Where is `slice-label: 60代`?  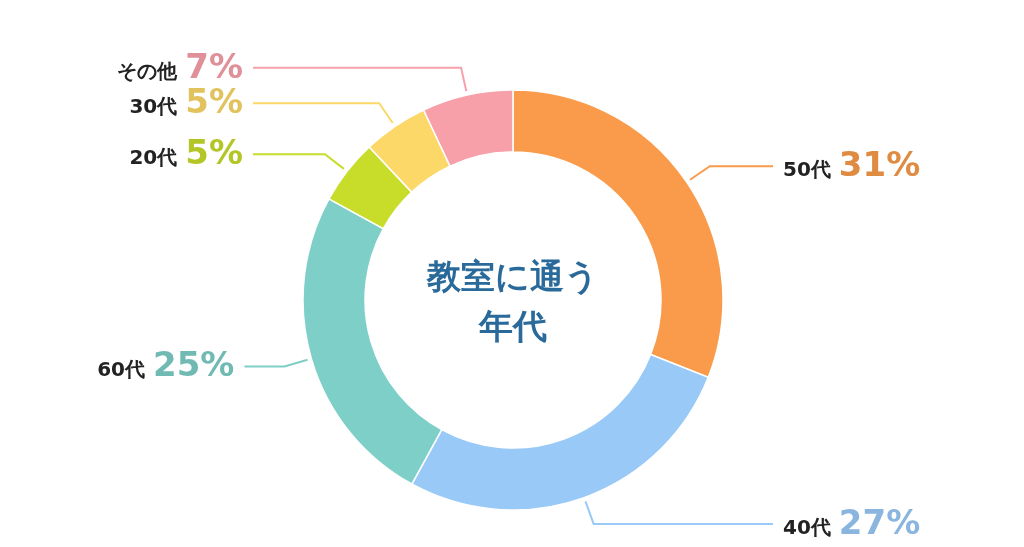 slice-label: 60代 is located at coordinates (121, 369).